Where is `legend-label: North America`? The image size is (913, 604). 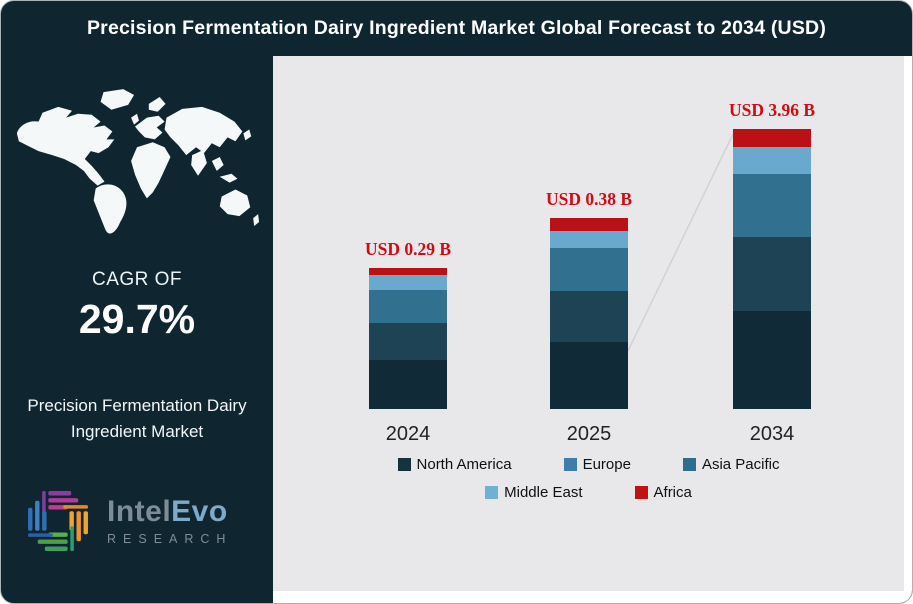
legend-label: North America is located at coordinates (464, 464).